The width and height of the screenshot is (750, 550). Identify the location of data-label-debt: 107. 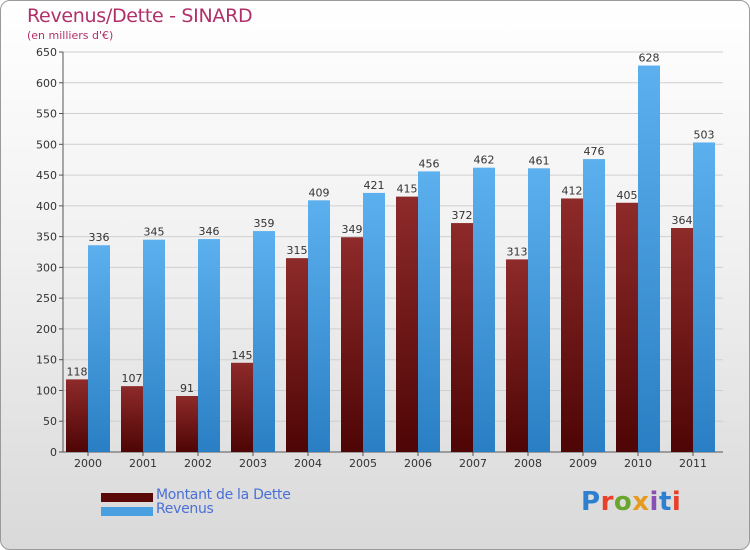
(132, 378).